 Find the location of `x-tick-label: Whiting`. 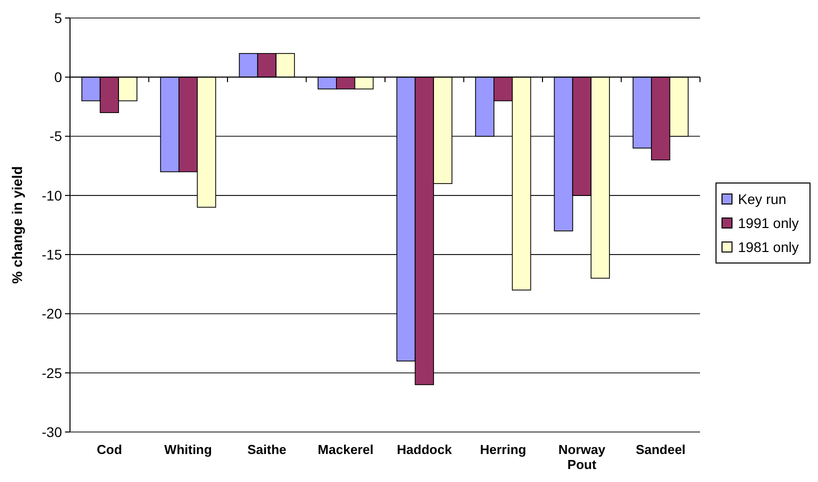

x-tick-label: Whiting is located at coordinates (188, 449).